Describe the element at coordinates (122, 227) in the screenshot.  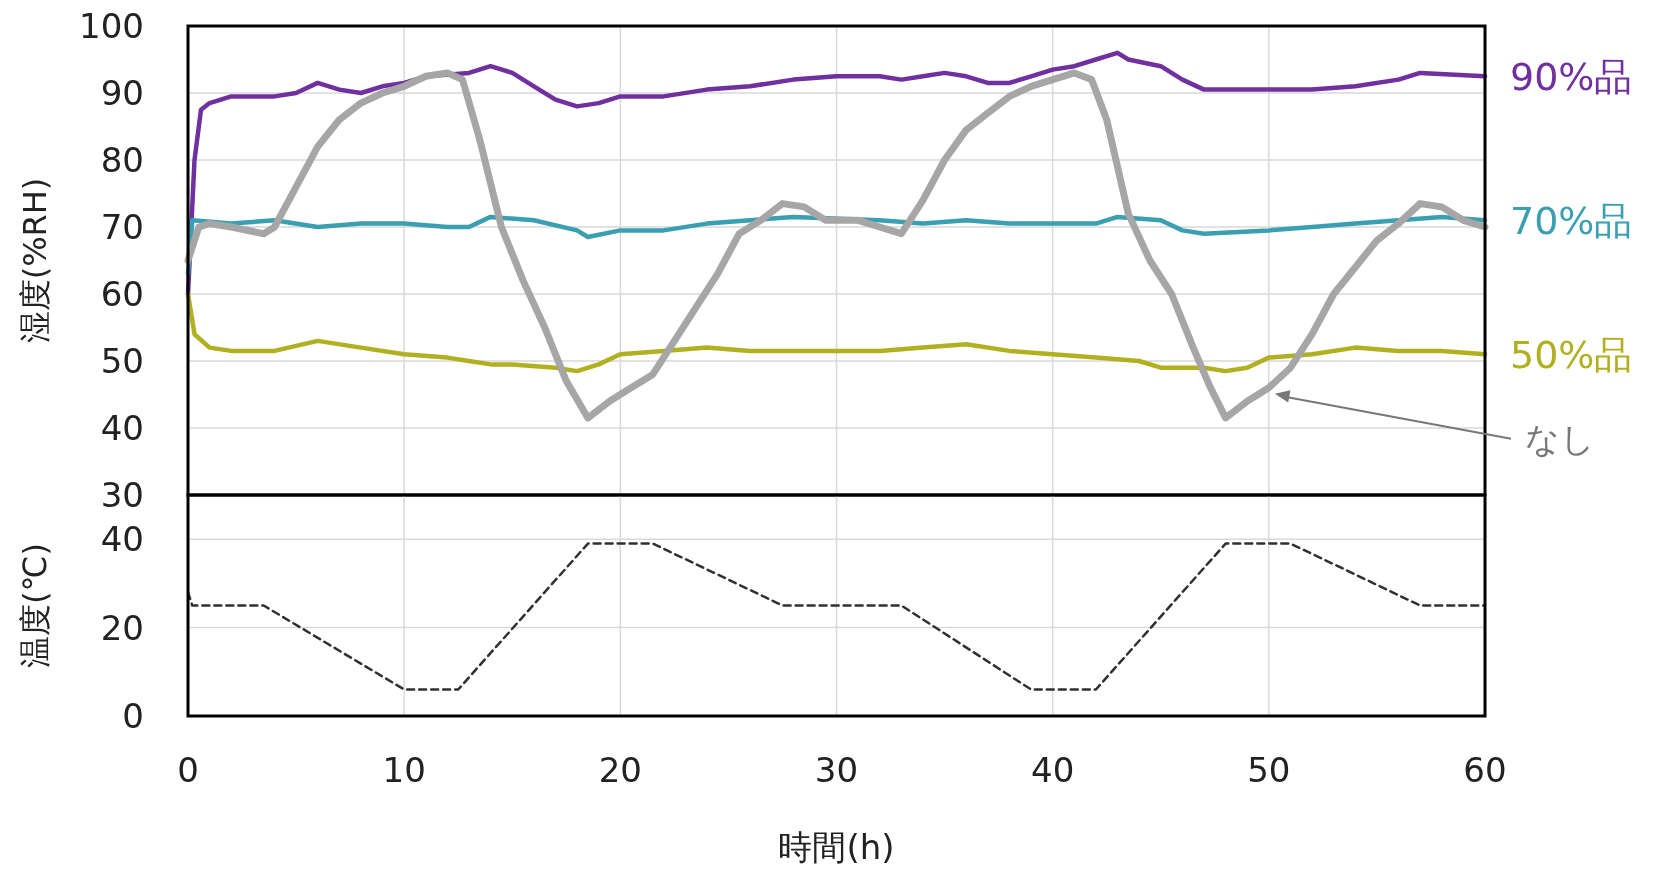
I see `y-tick-label: 70` at that location.